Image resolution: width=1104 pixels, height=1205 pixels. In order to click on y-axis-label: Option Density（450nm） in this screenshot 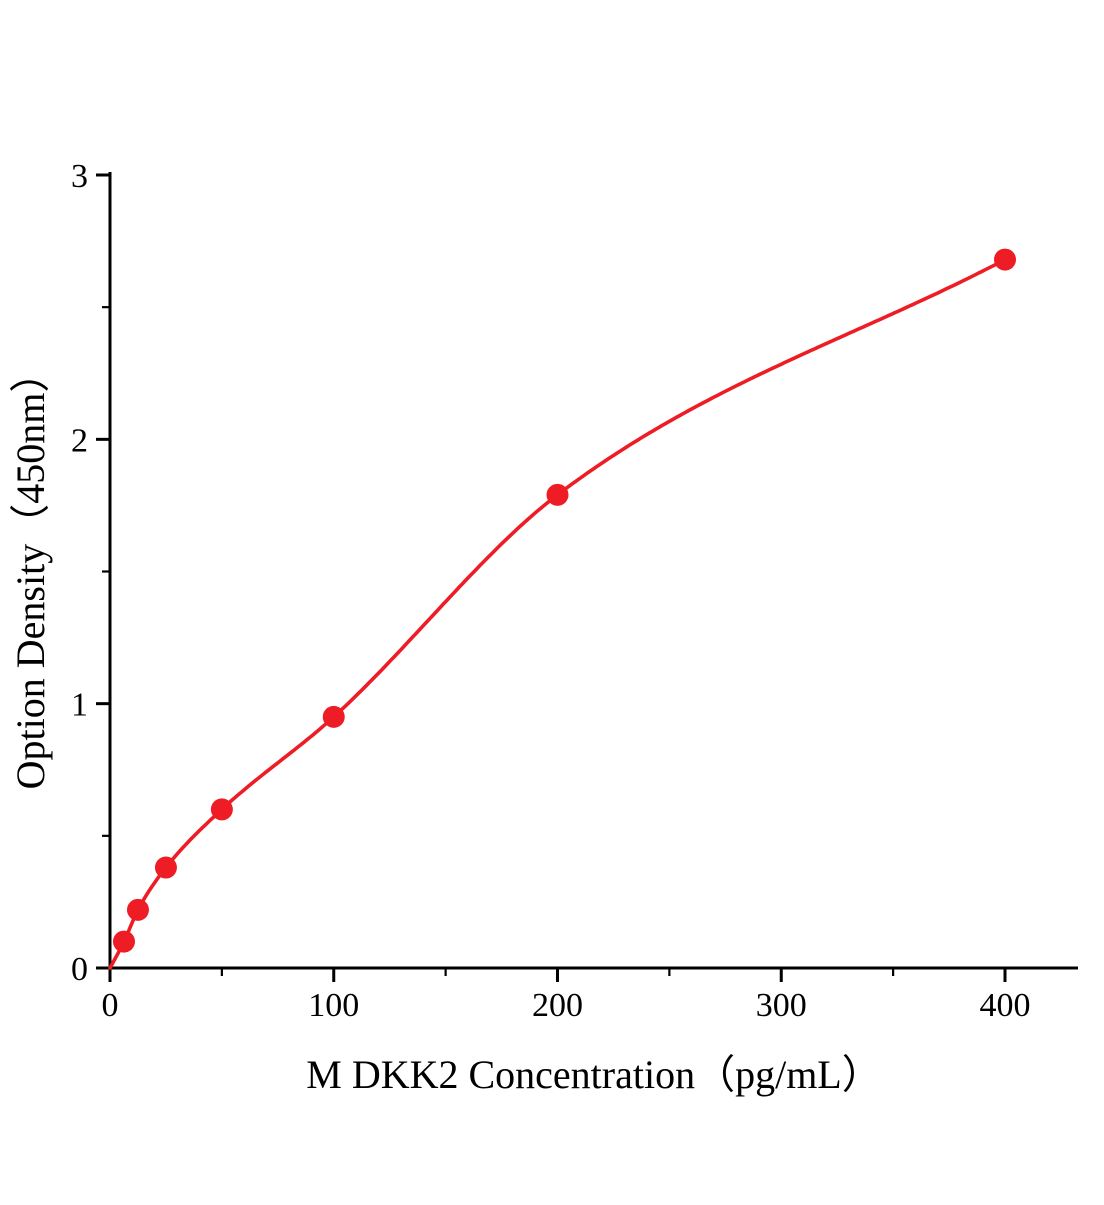, I will do `click(30, 571)`.